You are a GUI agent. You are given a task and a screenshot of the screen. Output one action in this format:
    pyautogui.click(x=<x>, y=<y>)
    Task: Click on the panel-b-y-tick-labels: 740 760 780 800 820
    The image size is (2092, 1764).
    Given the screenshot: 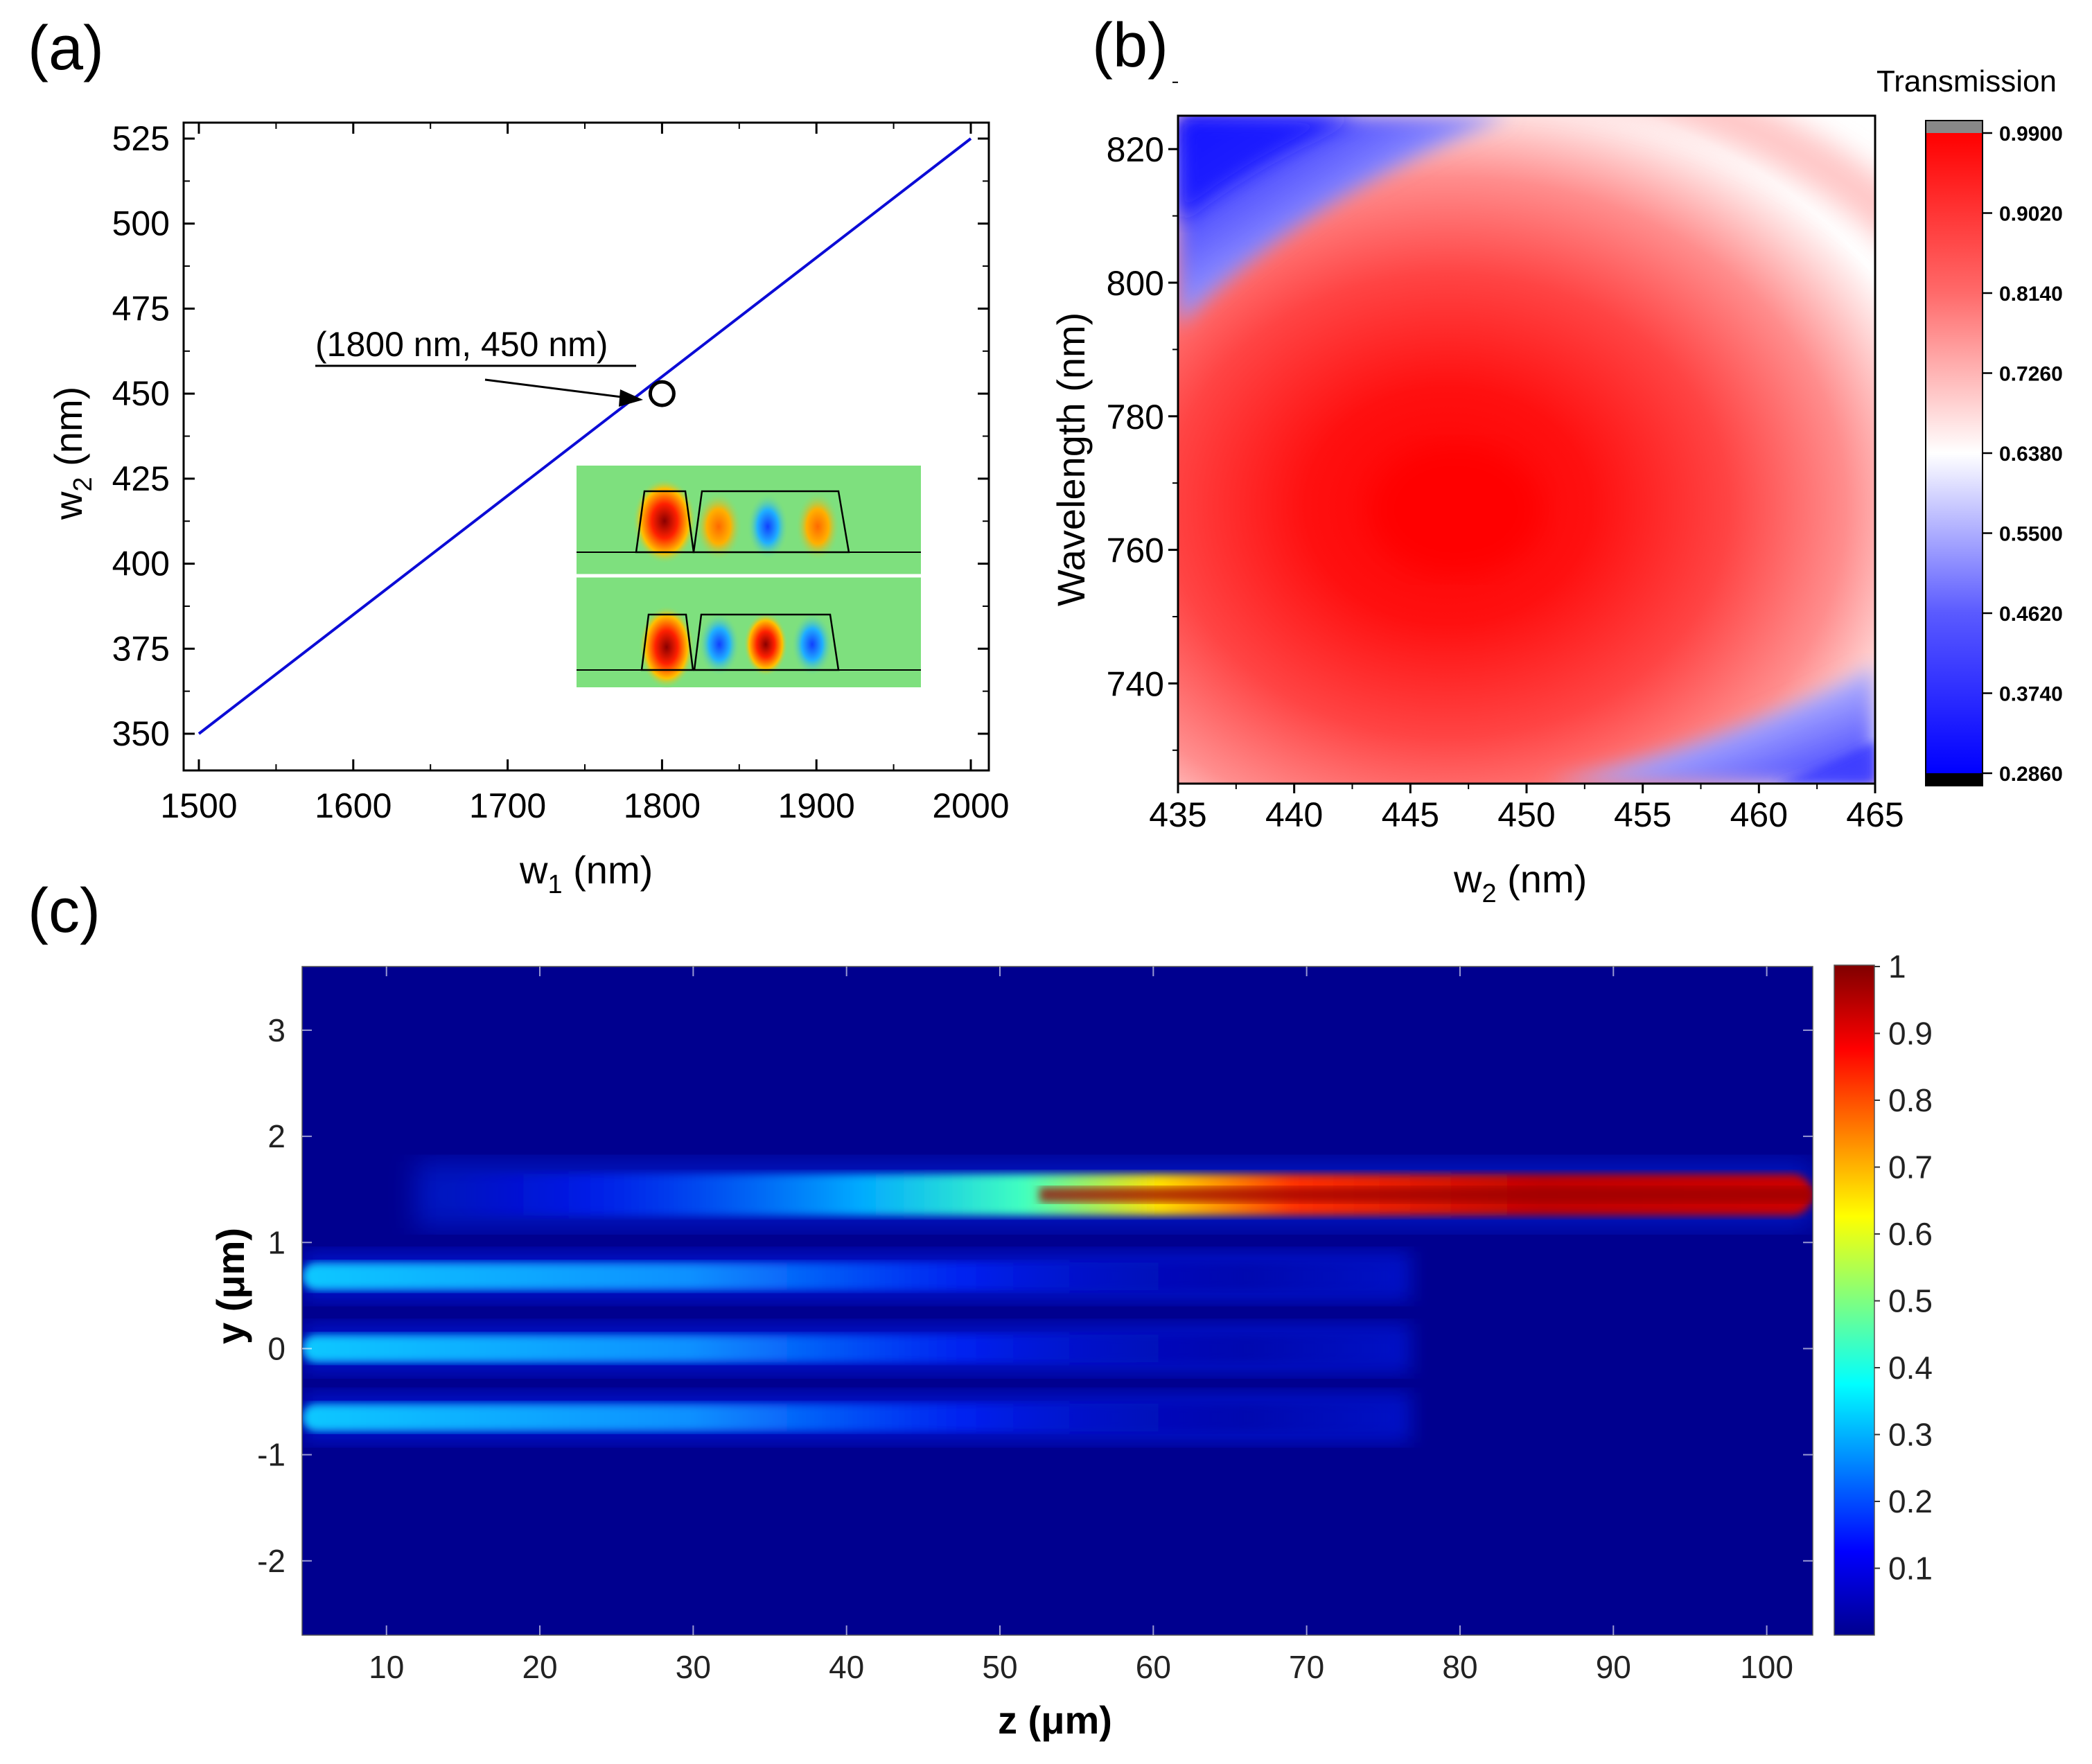 What is the action you would take?
    pyautogui.click(x=1135, y=416)
    